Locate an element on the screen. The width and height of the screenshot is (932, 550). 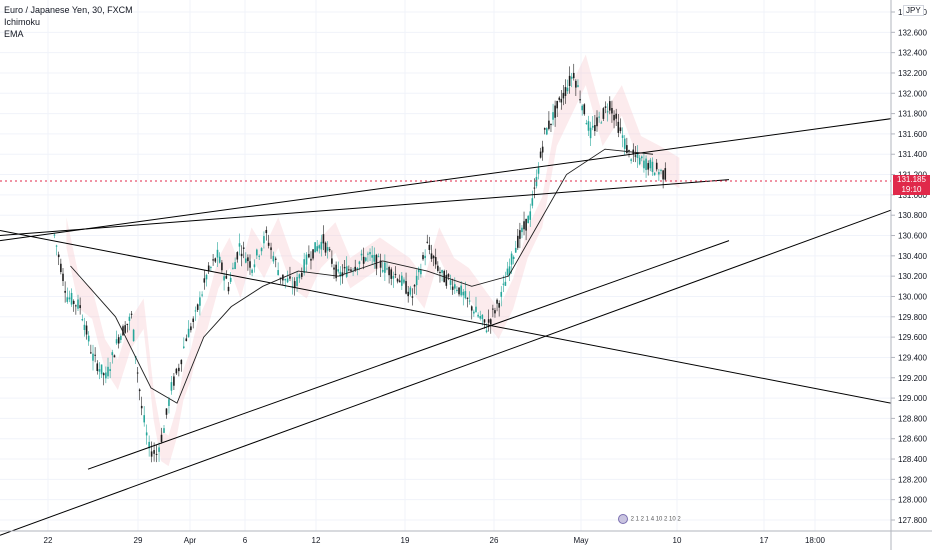
price-tick-label: 130.400 is located at coordinates (912, 256).